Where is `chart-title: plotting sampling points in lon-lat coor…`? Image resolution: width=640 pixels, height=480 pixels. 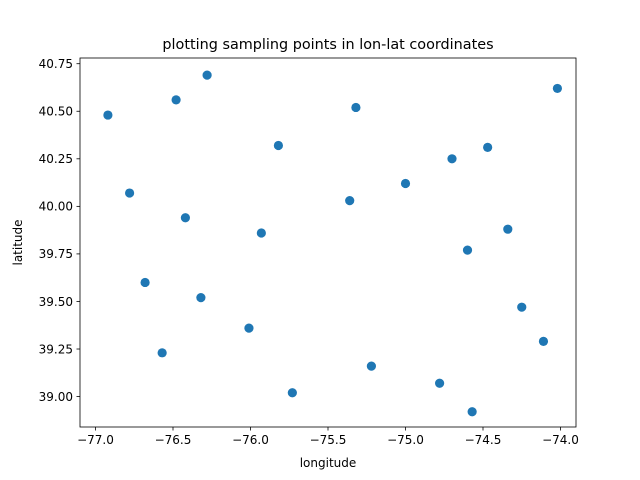 chart-title: plotting sampling points in lon-lat coor… is located at coordinates (327, 45).